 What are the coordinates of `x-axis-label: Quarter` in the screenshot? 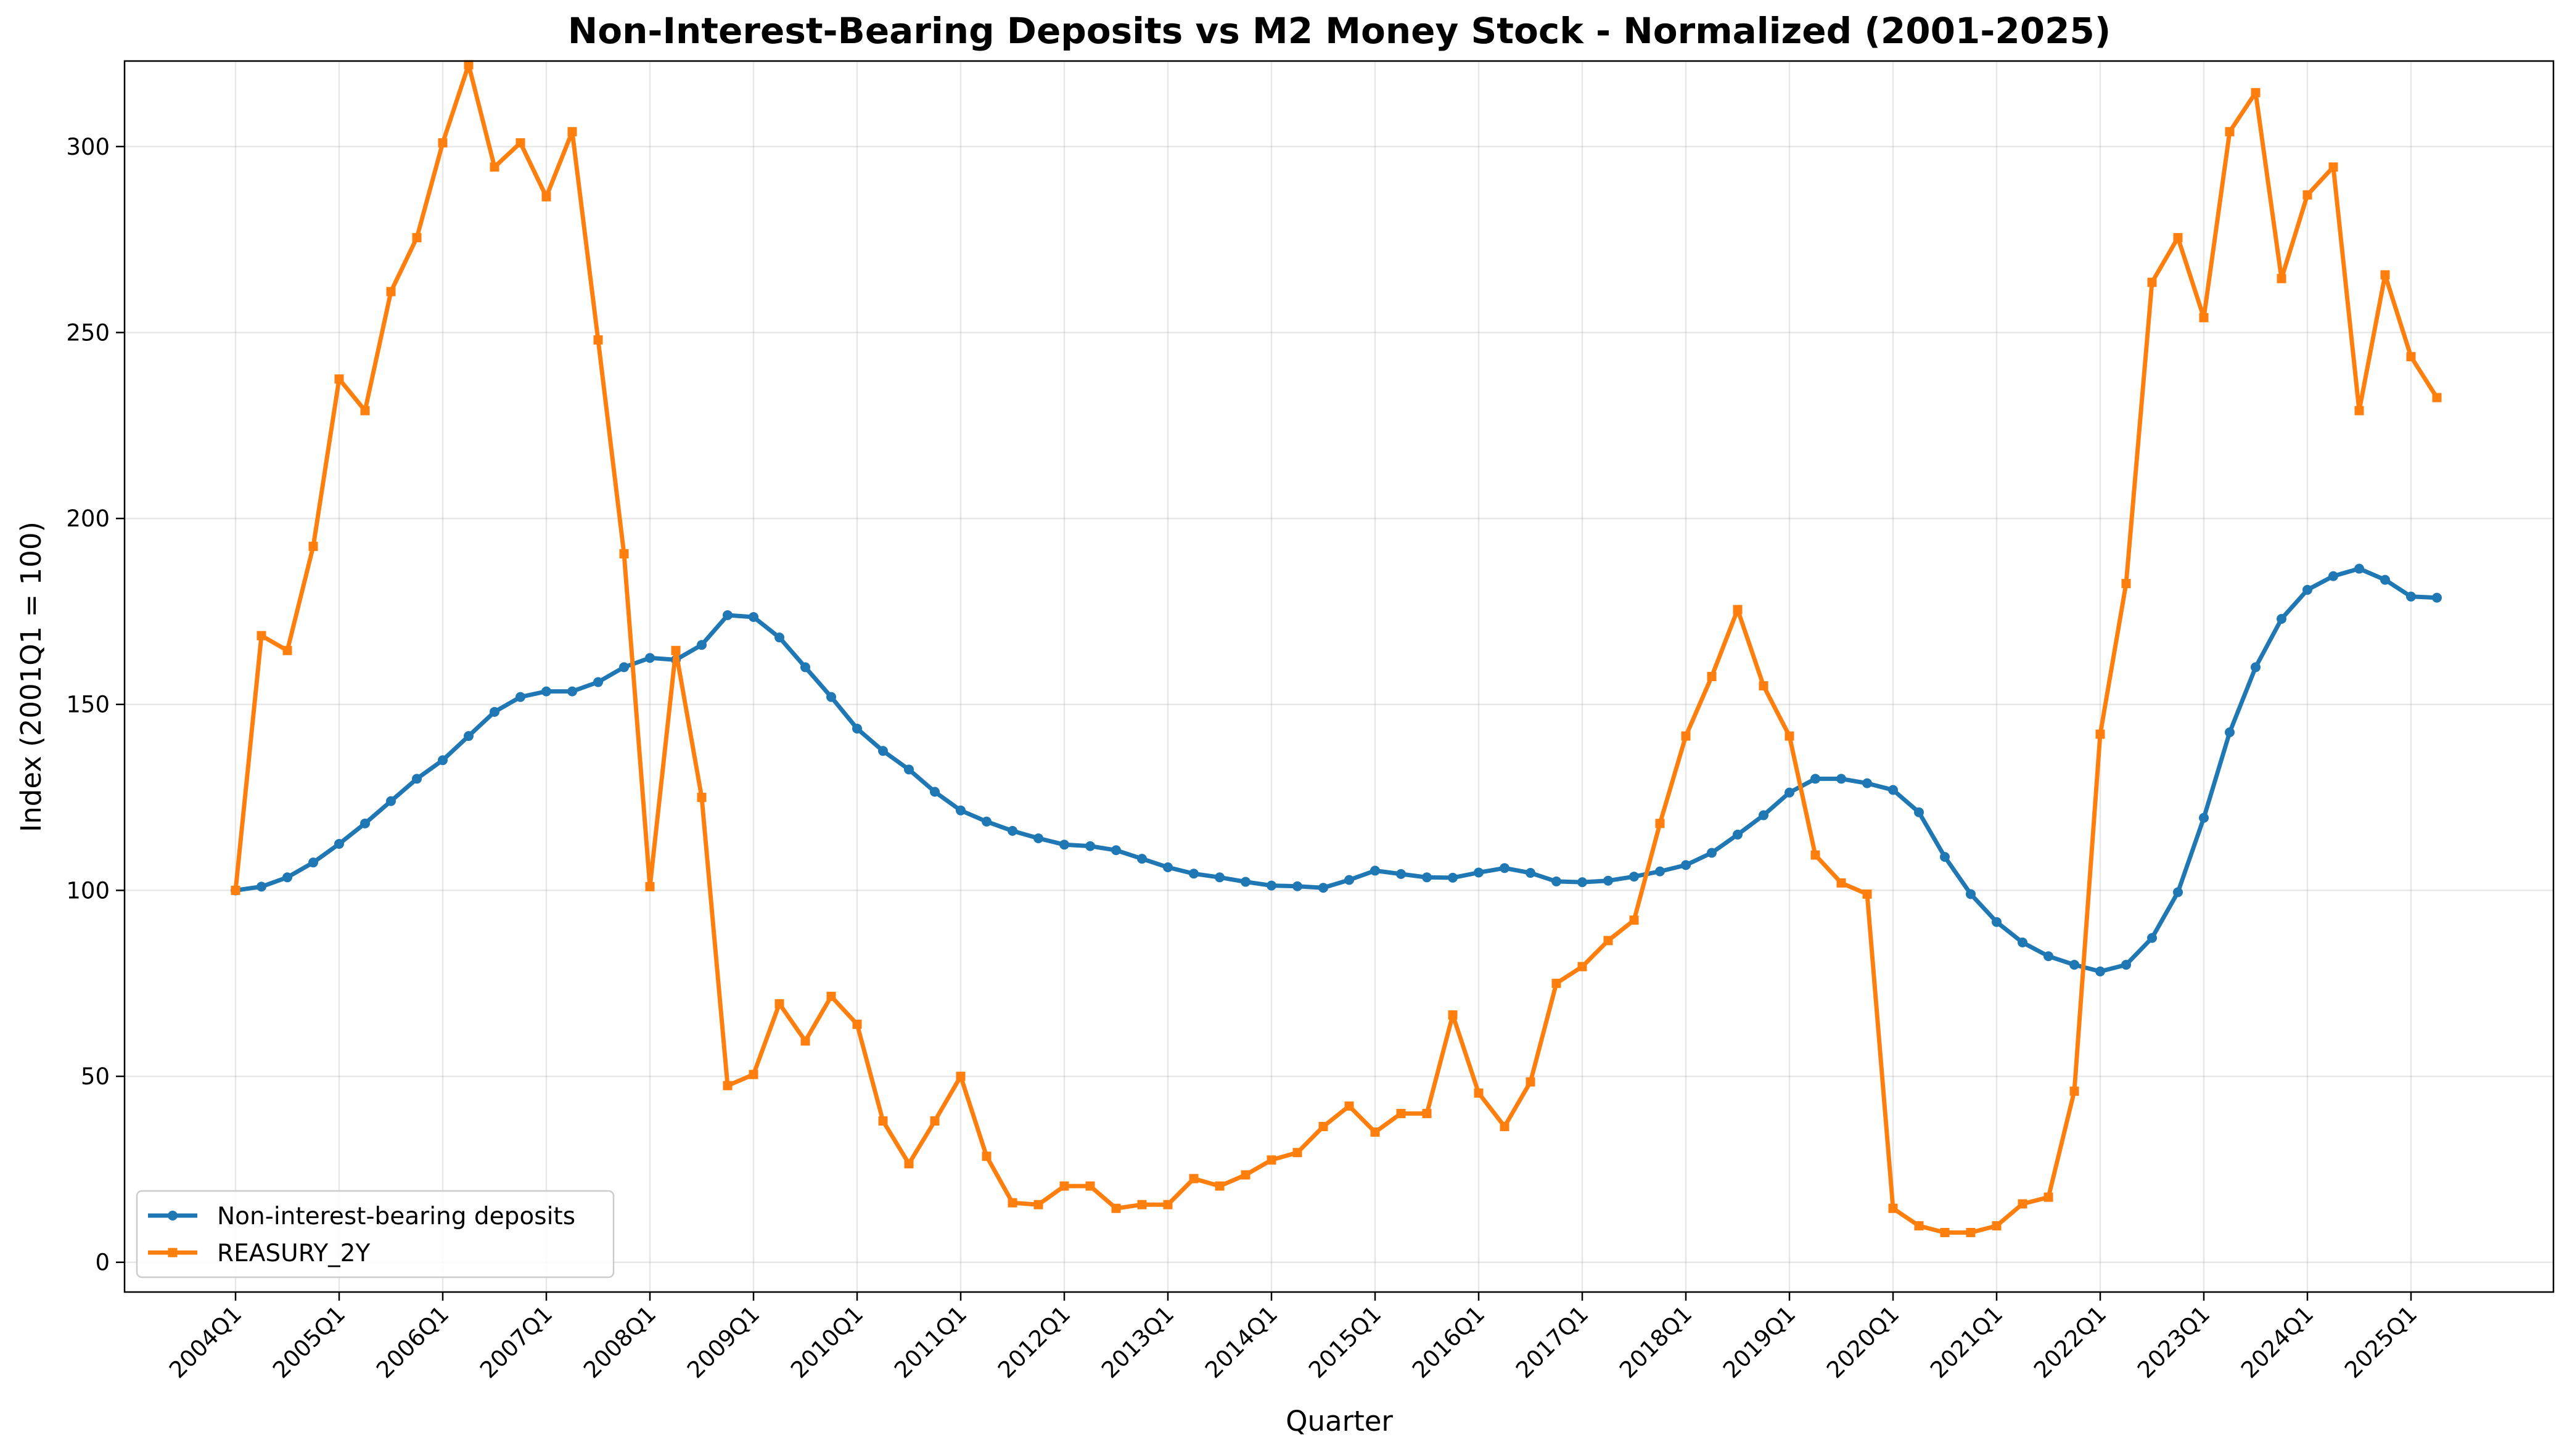 It's located at (1339, 1421).